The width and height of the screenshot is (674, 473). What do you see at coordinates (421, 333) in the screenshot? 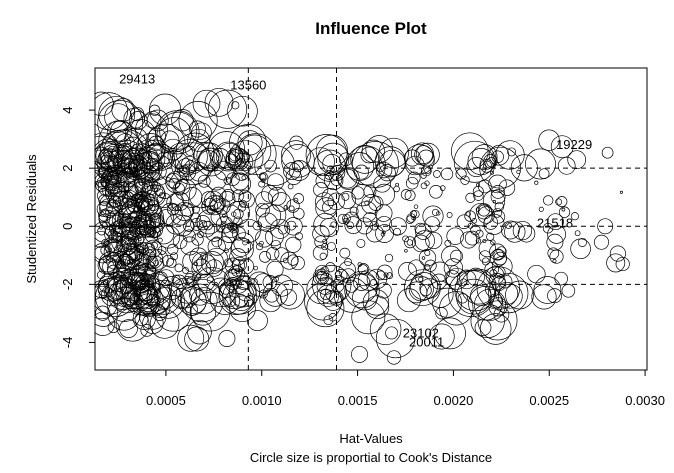
I see `point-label: 23102` at bounding box center [421, 333].